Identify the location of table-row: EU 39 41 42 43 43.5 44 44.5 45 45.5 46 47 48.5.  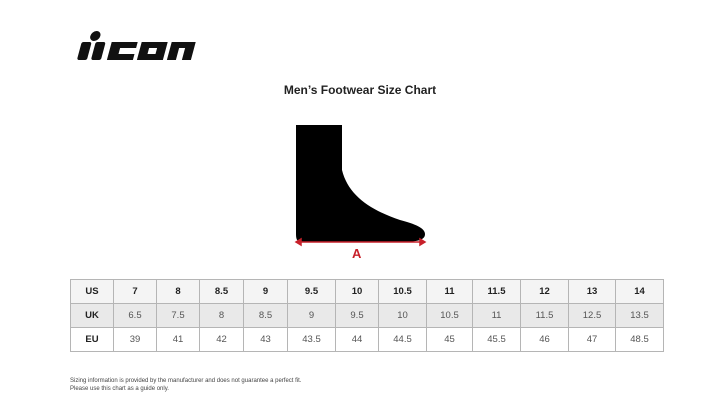
(367, 339).